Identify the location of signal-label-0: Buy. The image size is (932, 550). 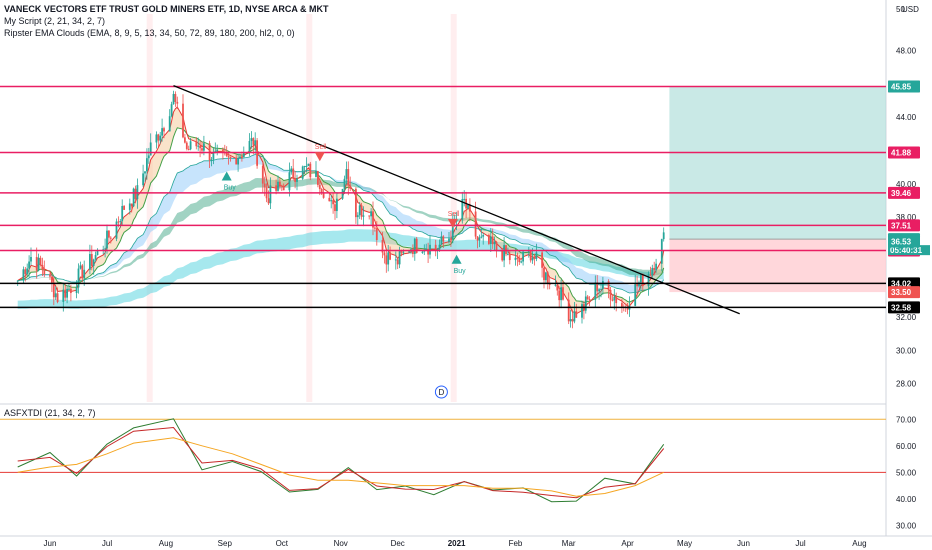
(230, 188).